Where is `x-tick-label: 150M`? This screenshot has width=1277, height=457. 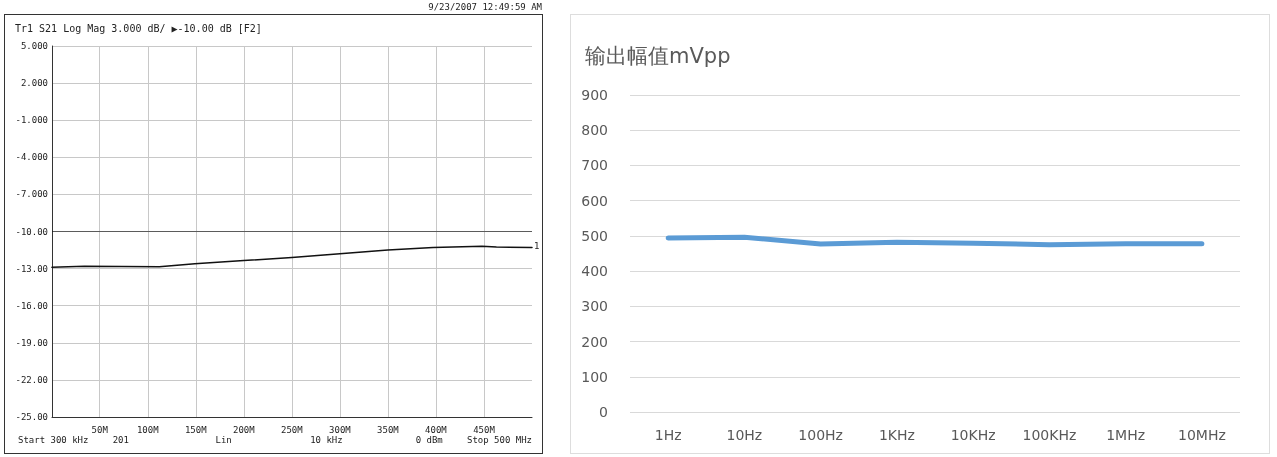
x-tick-label: 150M is located at coordinates (196, 429).